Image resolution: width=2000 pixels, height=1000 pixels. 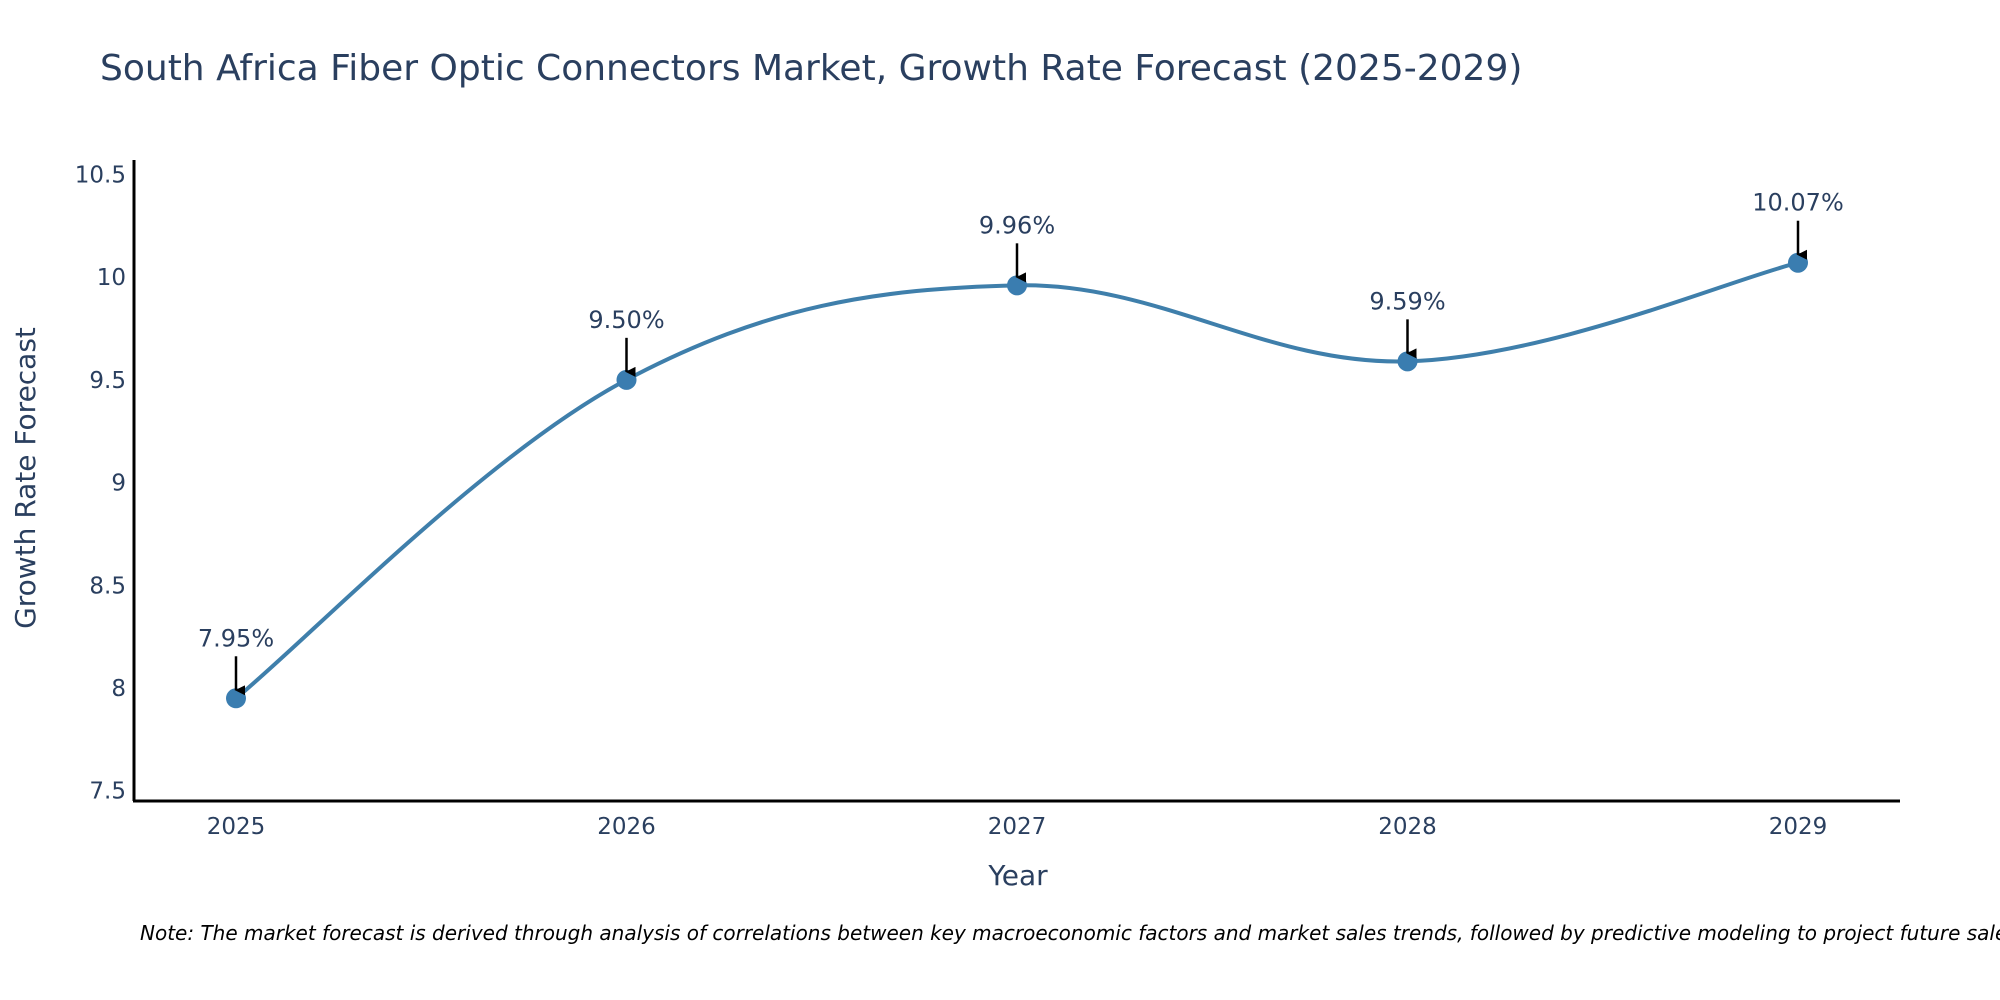 I want to click on data-label: 9.96%, so click(x=1017, y=225).